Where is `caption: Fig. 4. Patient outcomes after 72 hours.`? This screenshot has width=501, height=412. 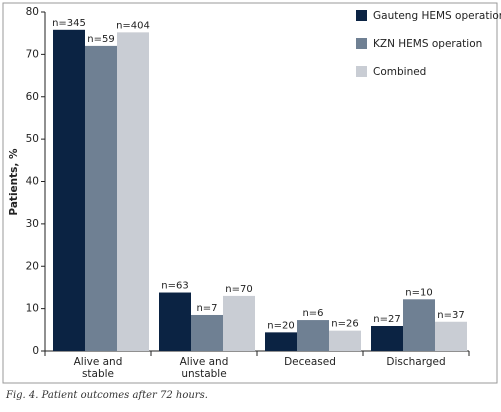
caption: Fig. 4. Patient outcomes after 72 hours. is located at coordinates (107, 395).